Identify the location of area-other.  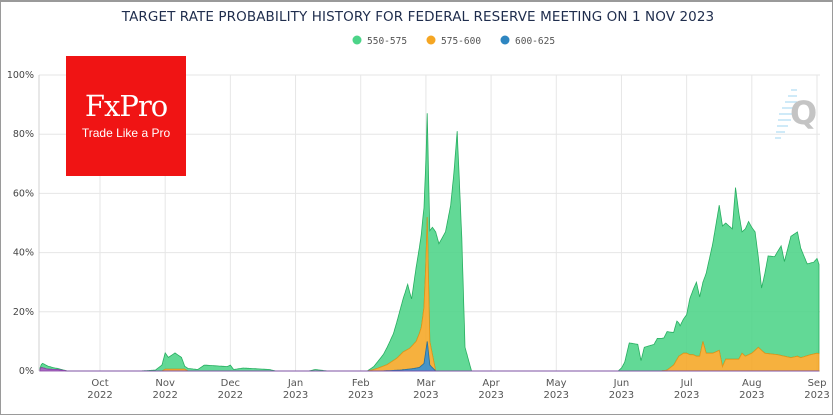
(429, 369).